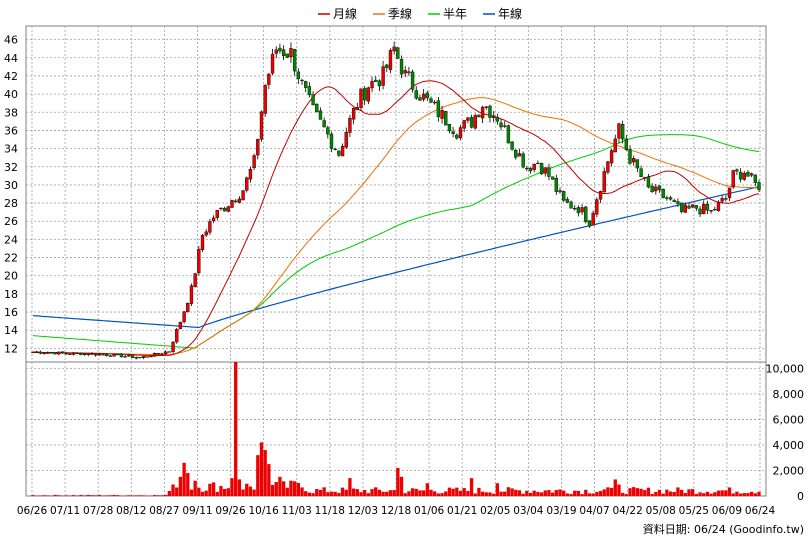  I want to click on volume-tick-label: 8,000, so click(789, 394).